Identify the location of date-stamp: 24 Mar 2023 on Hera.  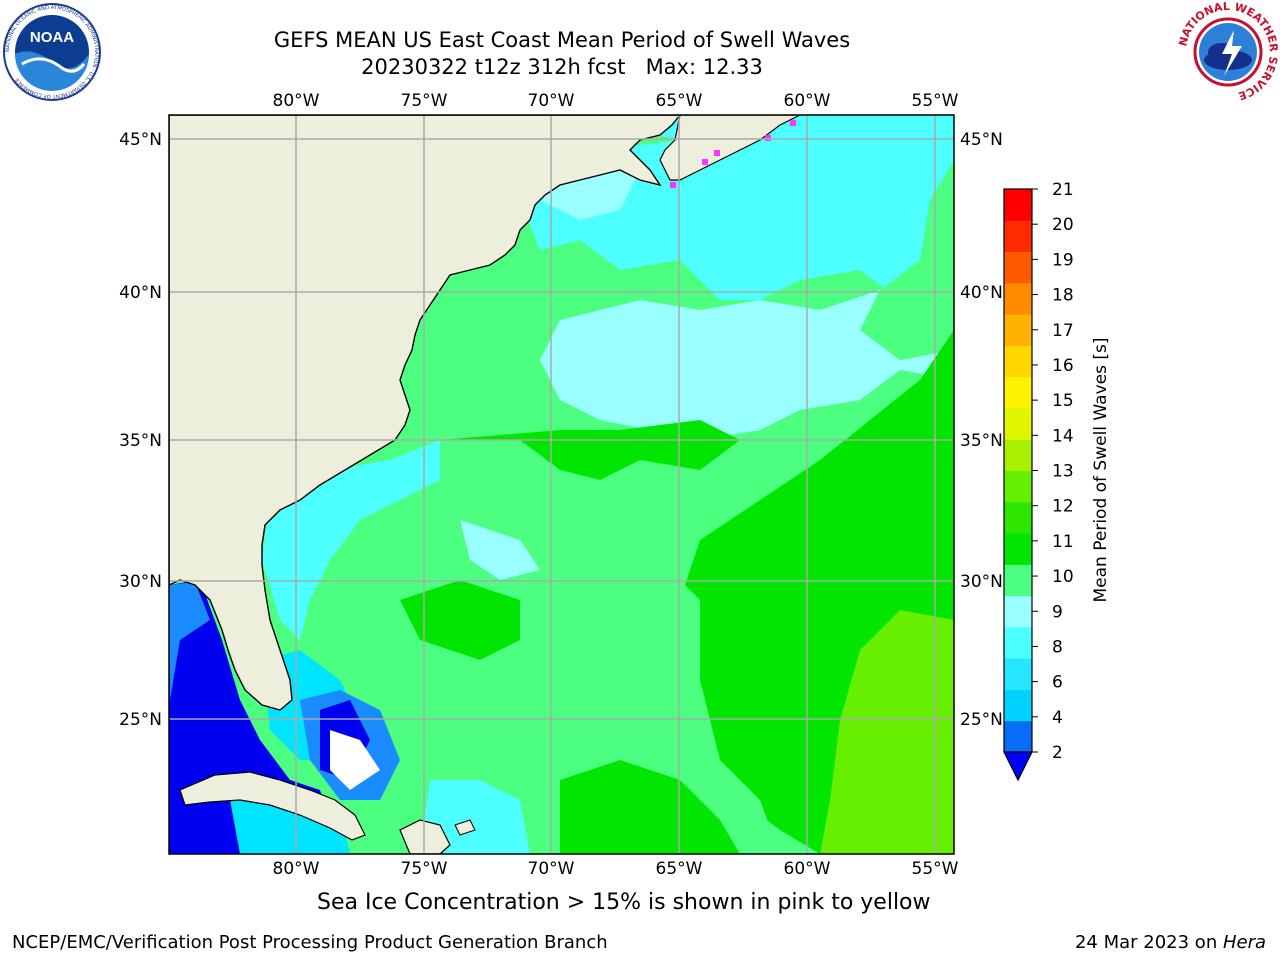
(1170, 942).